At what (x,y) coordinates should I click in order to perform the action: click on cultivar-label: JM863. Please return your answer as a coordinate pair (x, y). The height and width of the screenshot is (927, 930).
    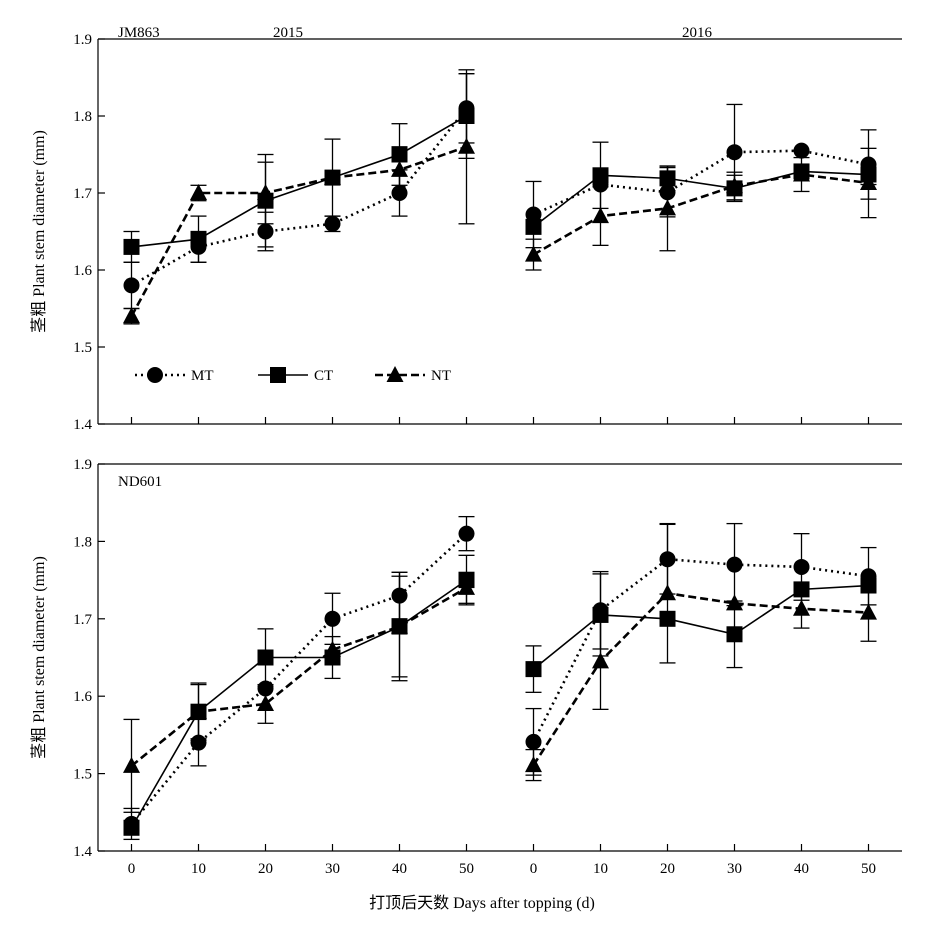
    Looking at the image, I should click on (139, 33).